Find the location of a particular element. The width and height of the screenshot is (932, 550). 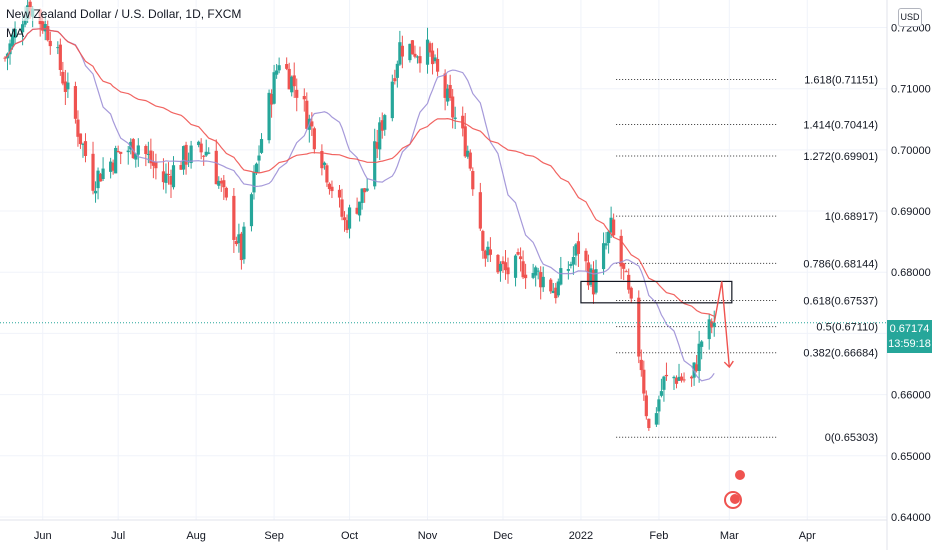

x-tick-label: 2022 is located at coordinates (581, 536).